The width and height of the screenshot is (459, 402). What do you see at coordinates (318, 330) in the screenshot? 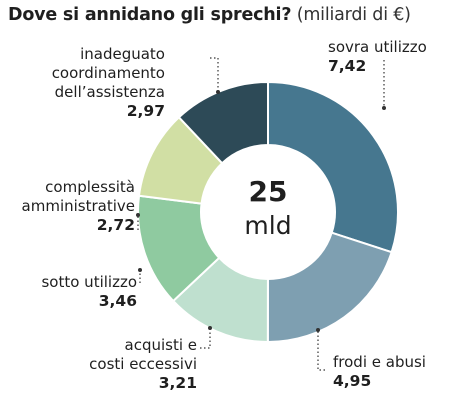
I see `leader-dot-frodi-e-abusi` at bounding box center [318, 330].